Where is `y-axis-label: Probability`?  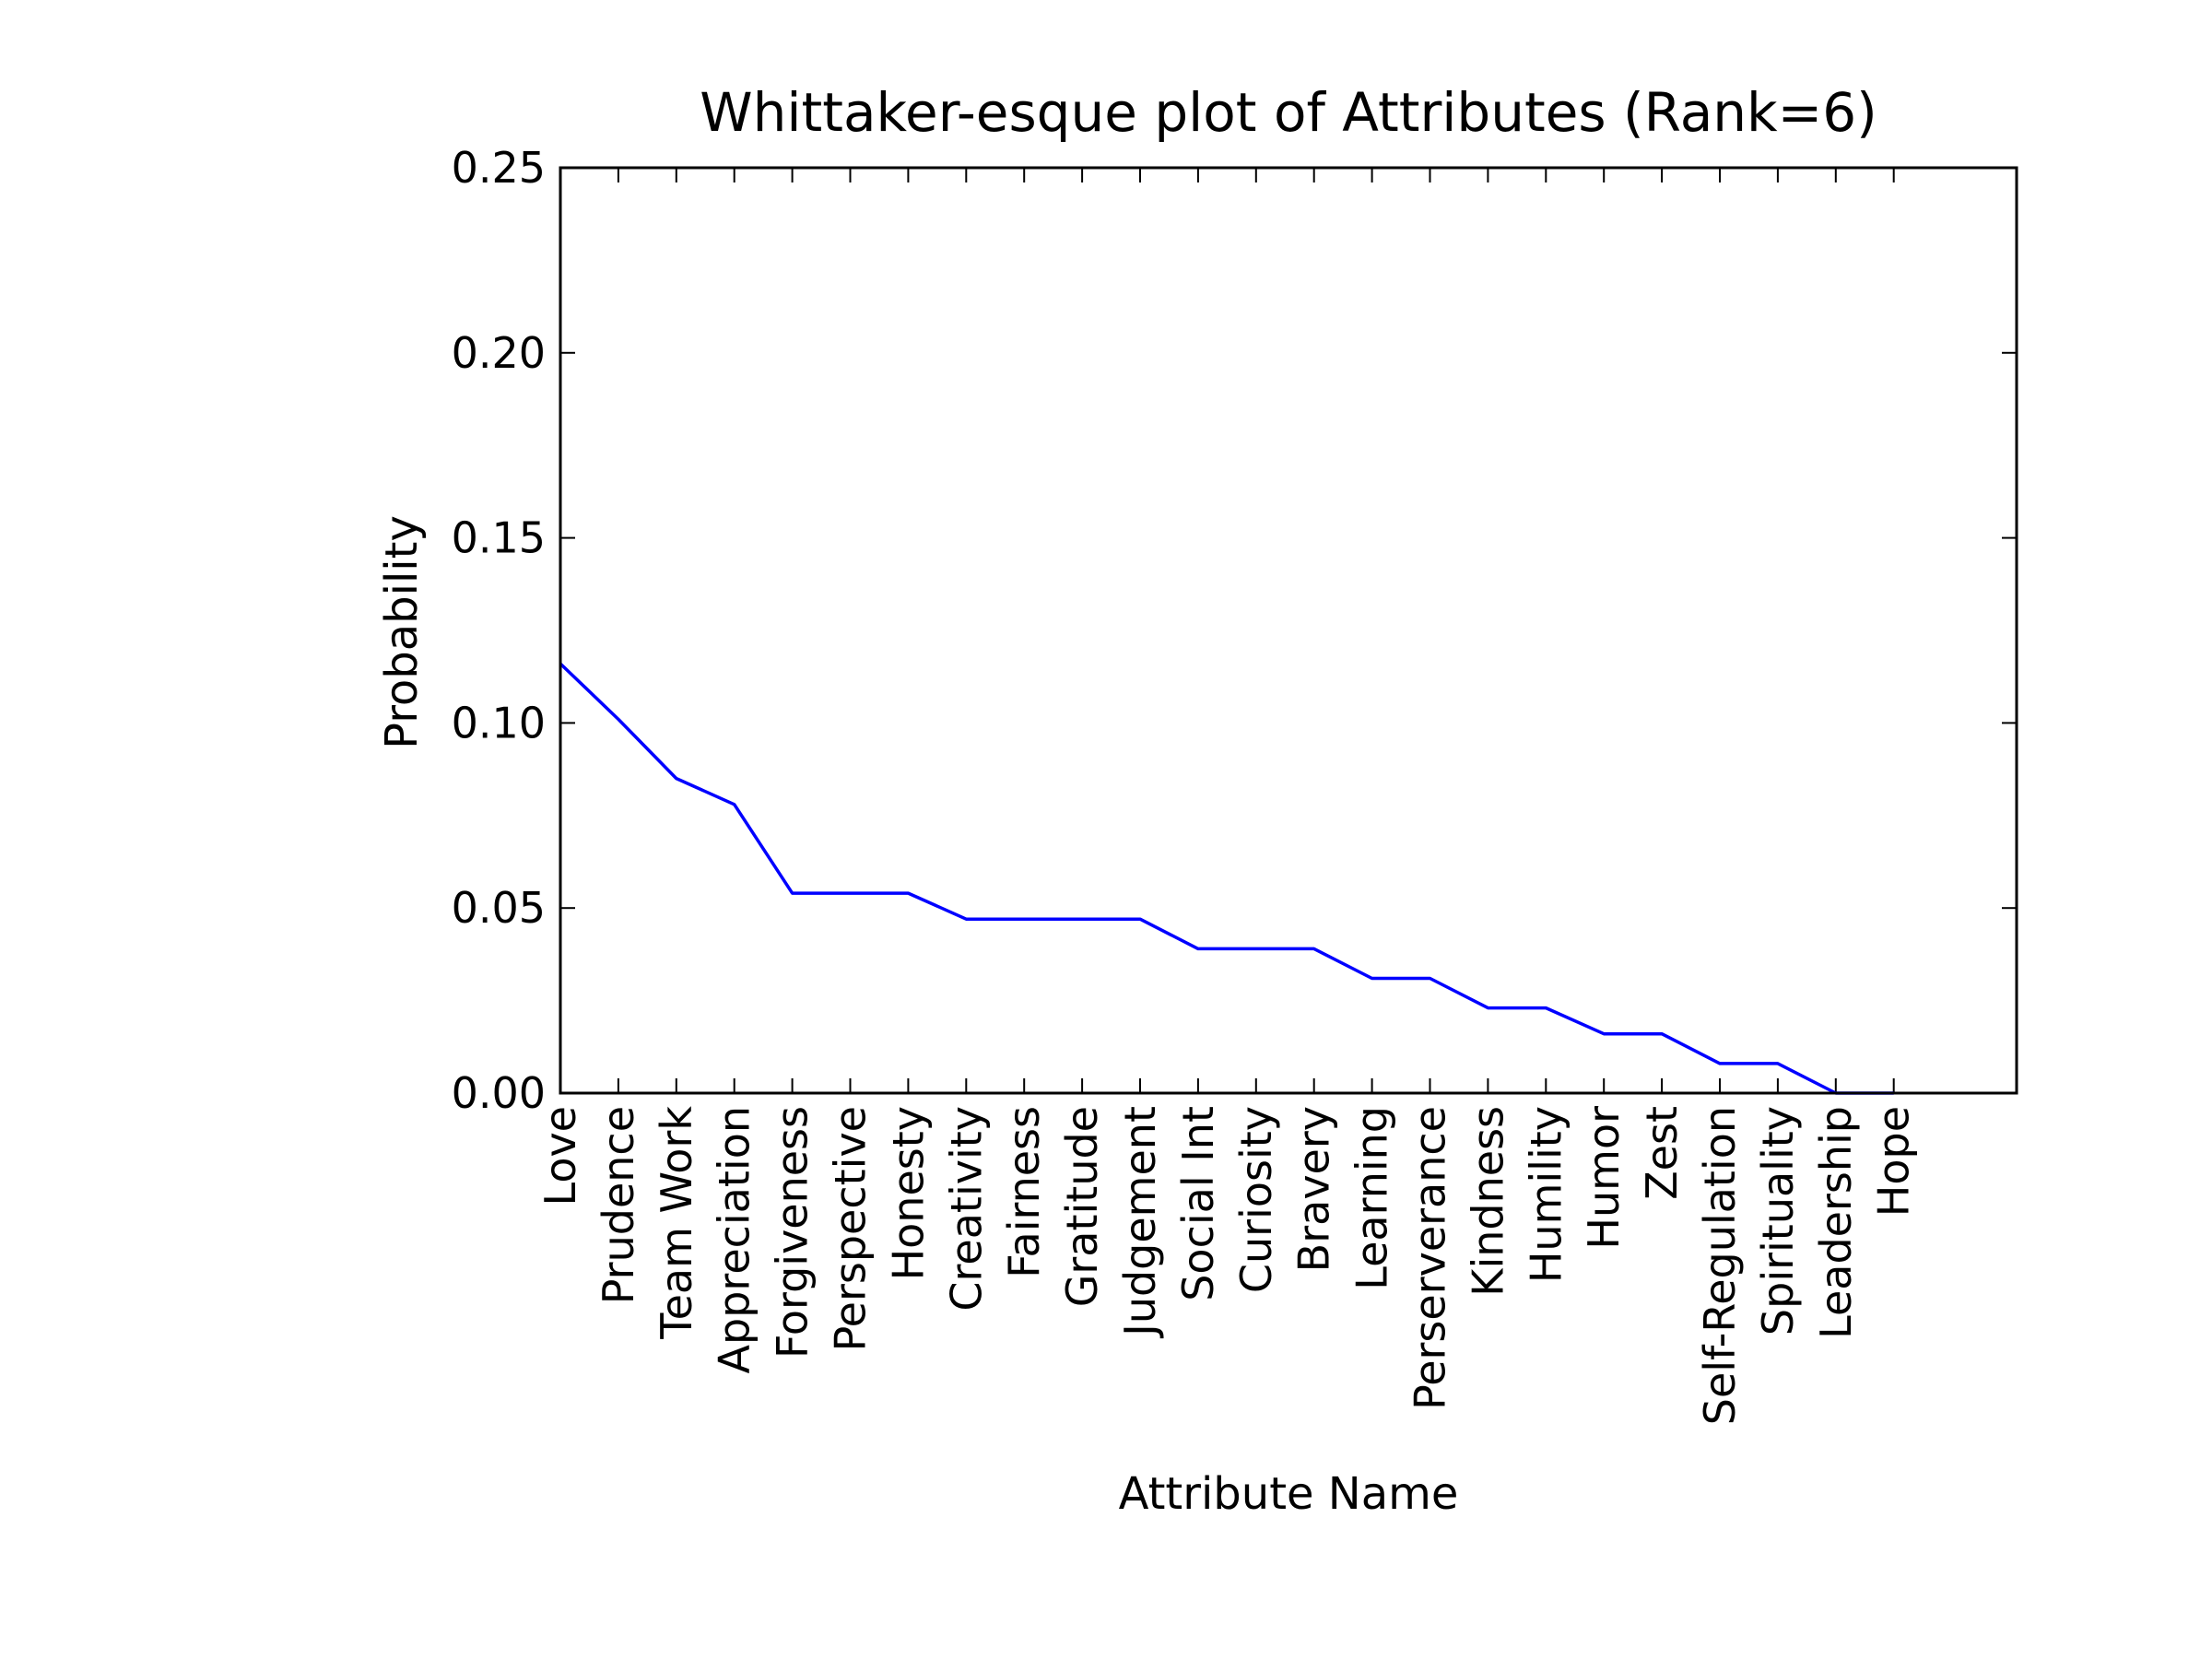 y-axis-label: Probability is located at coordinates (402, 632).